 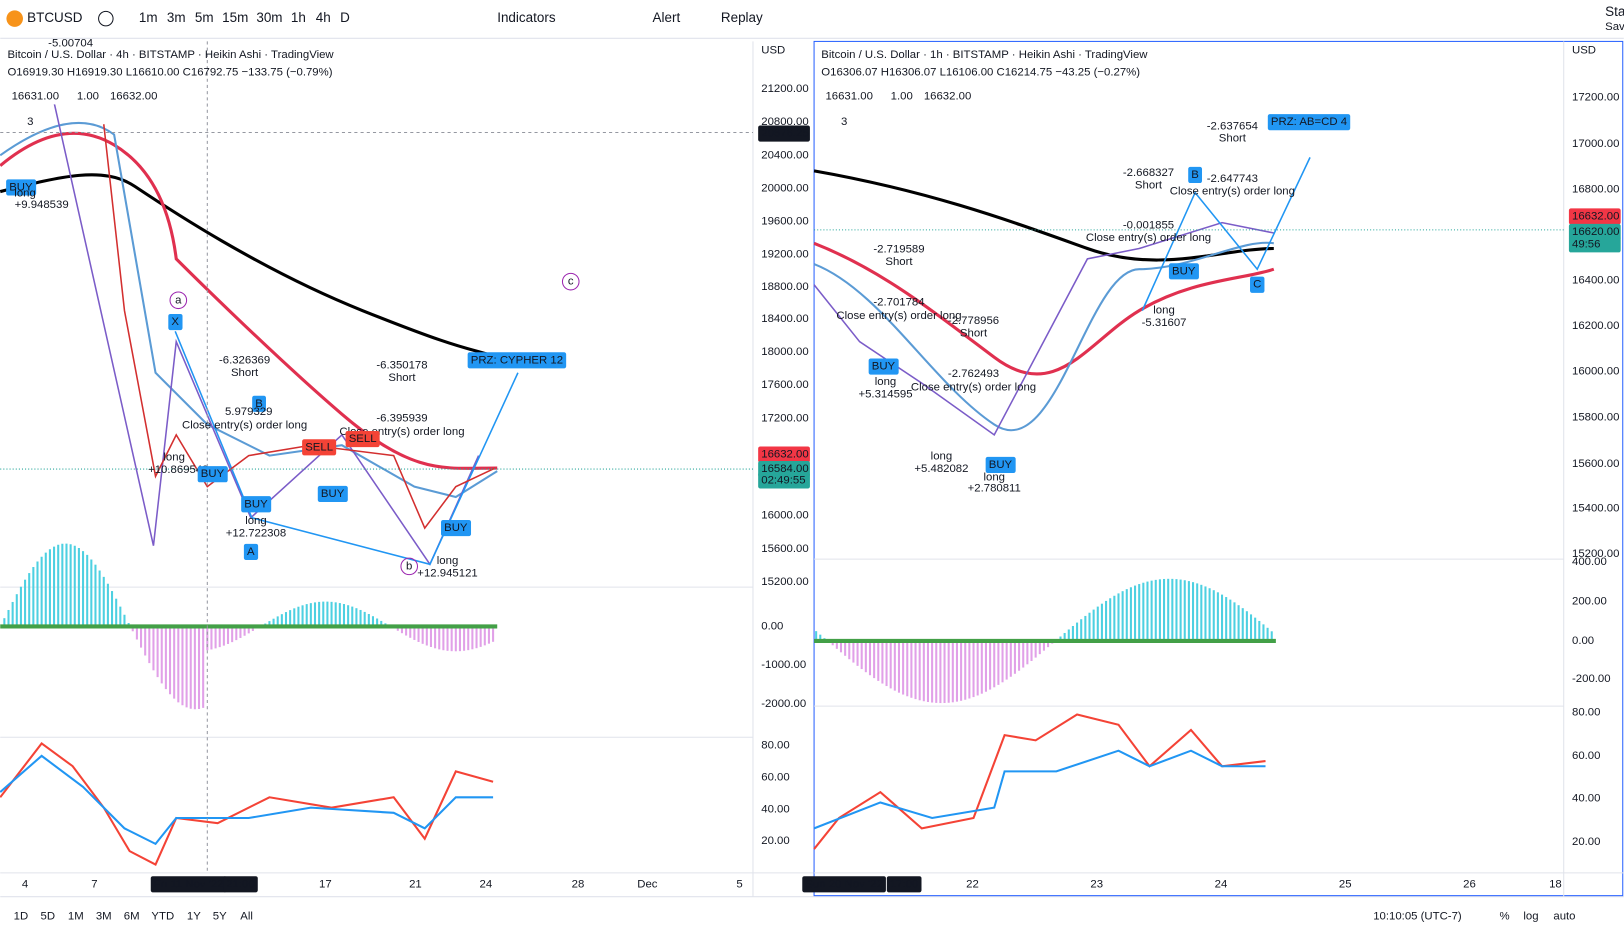 I want to click on range-button: YTD, so click(x=162, y=916).